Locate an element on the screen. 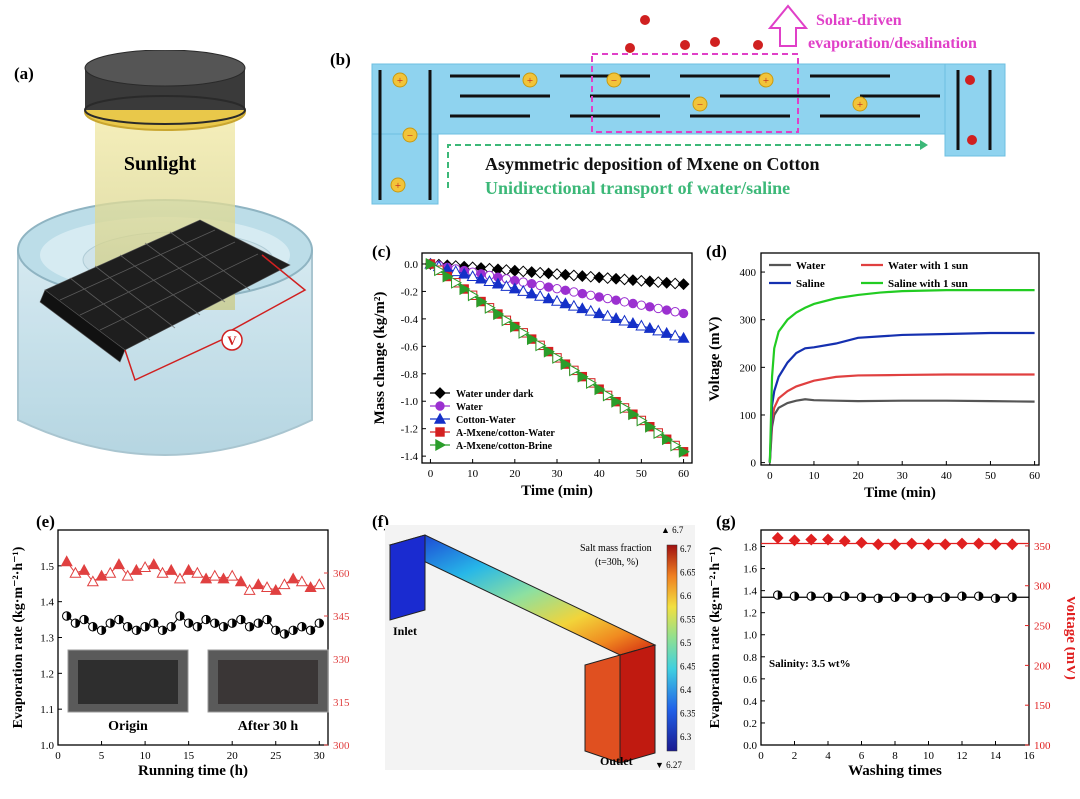 The height and width of the screenshot is (799, 1080). y-tick-label: 1.5 is located at coordinates (47, 567).